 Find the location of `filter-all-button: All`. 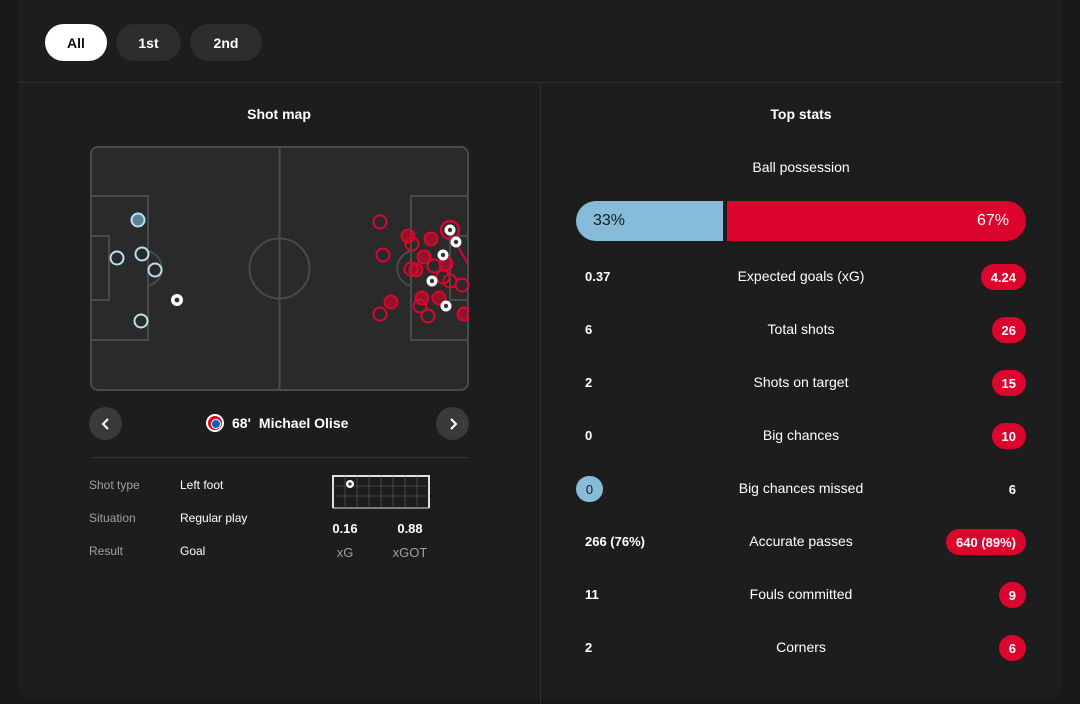

filter-all-button: All is located at coordinates (76, 42).